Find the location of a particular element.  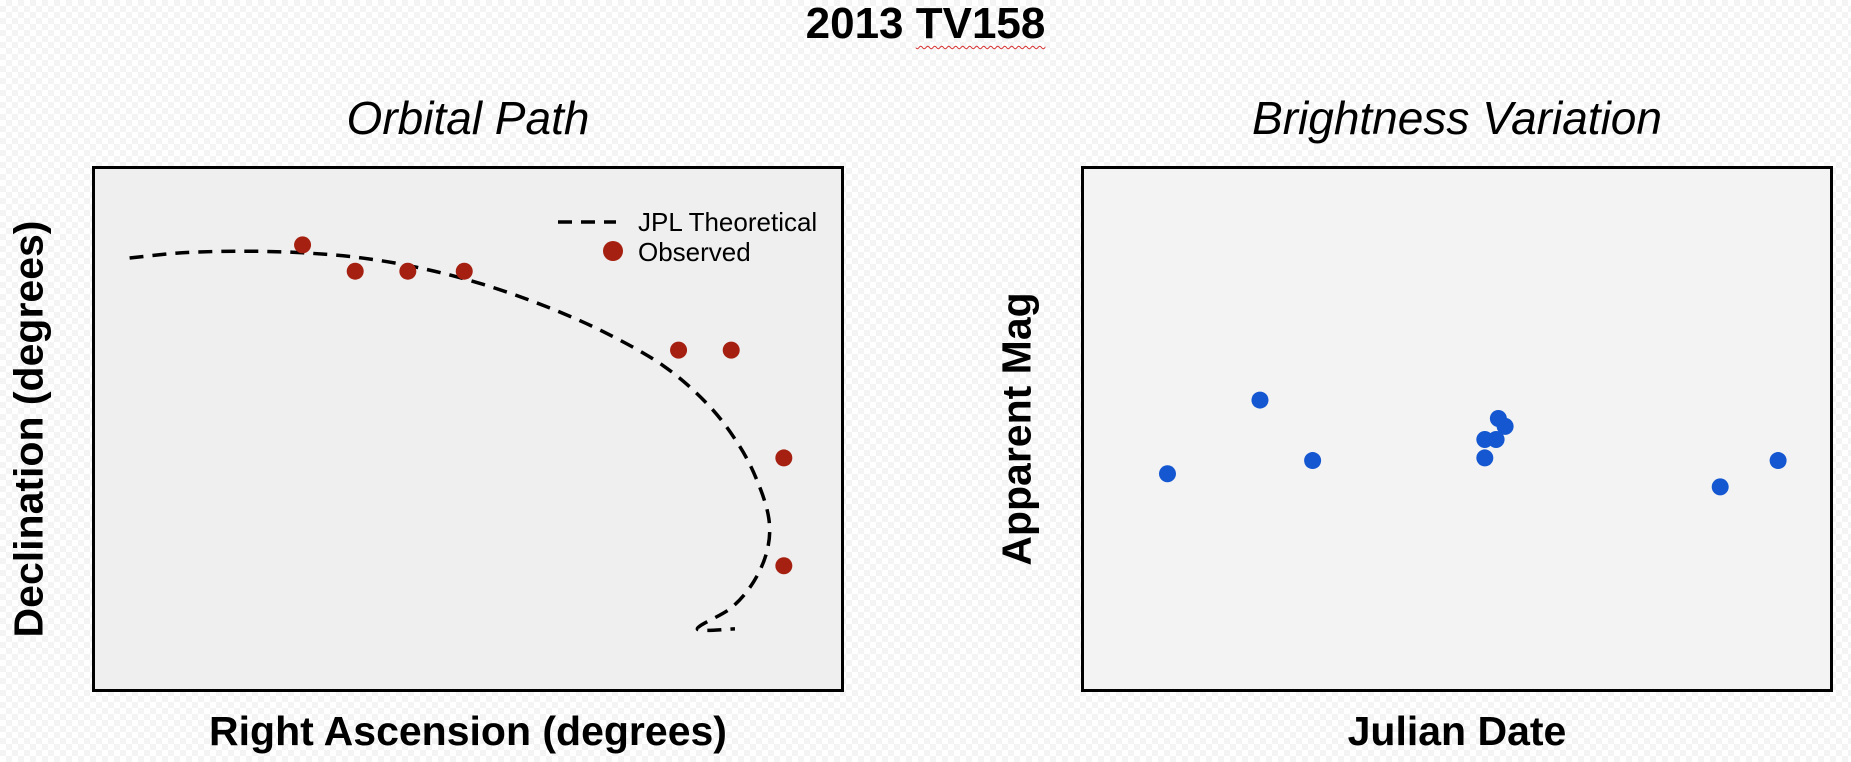

orbital-path-ylabel-container: Declination (degrees) is located at coordinates (29, 429).